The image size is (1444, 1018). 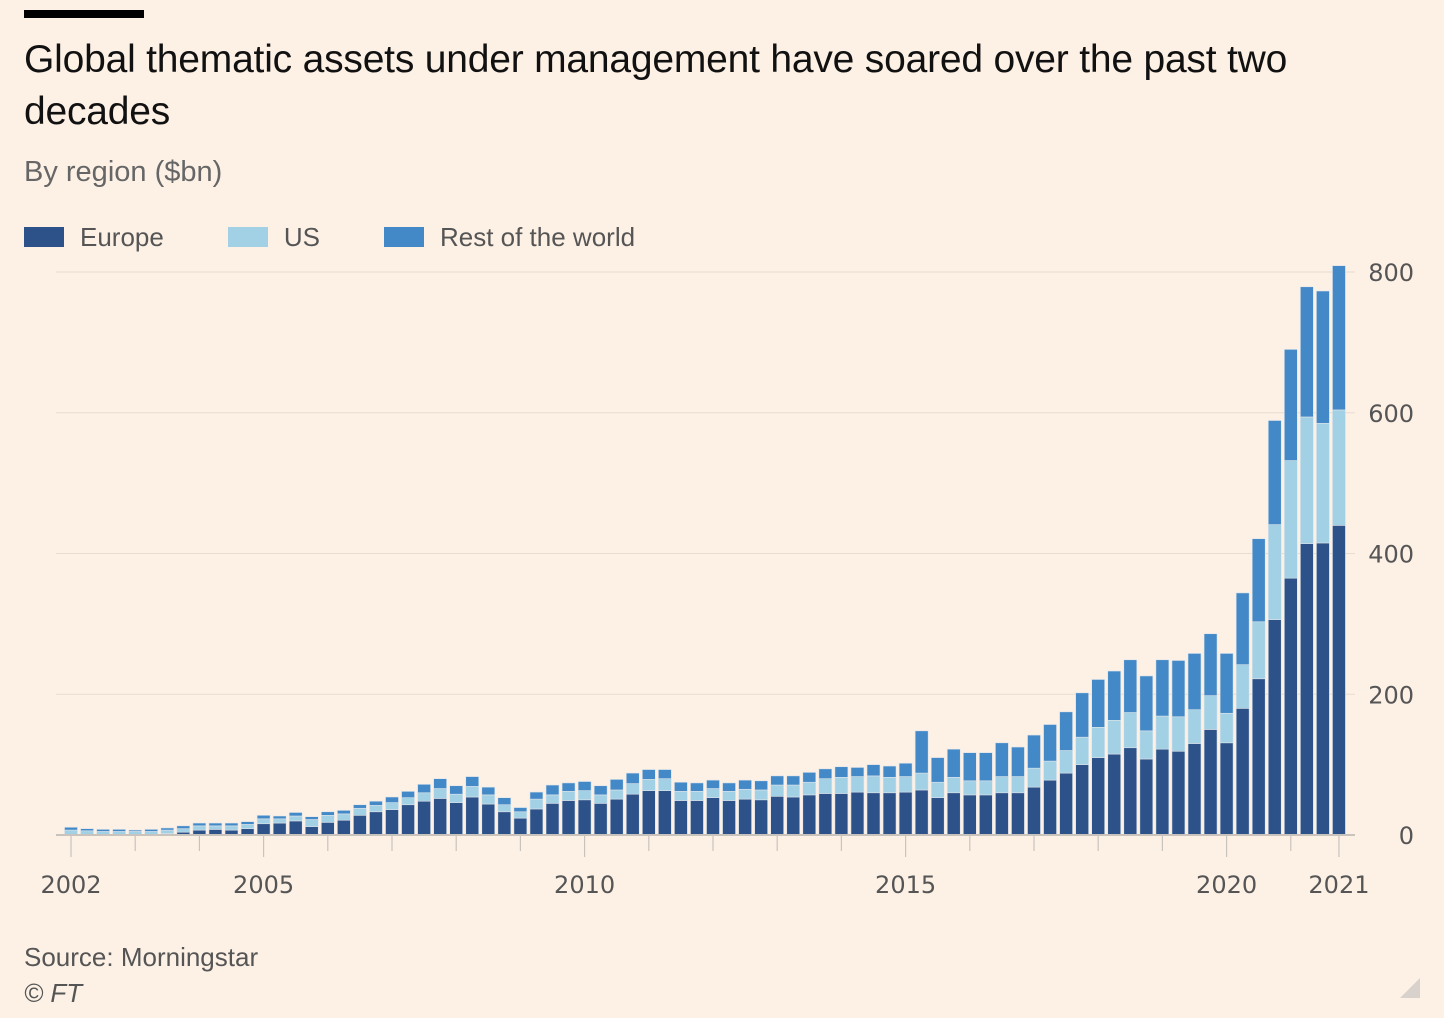 What do you see at coordinates (247, 237) in the screenshot?
I see `legend-swatch-us` at bounding box center [247, 237].